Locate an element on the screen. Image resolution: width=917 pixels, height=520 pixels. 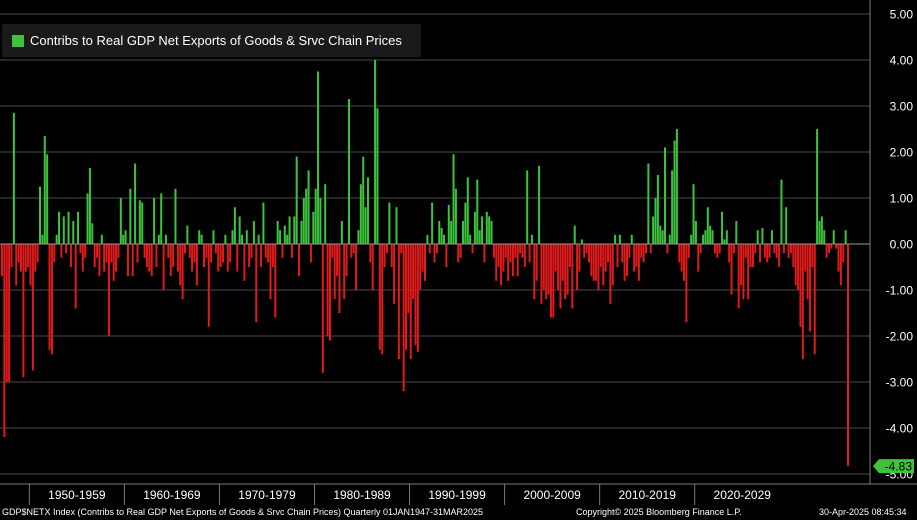
x-tick-label: 2020-2029 is located at coordinates (743, 495).